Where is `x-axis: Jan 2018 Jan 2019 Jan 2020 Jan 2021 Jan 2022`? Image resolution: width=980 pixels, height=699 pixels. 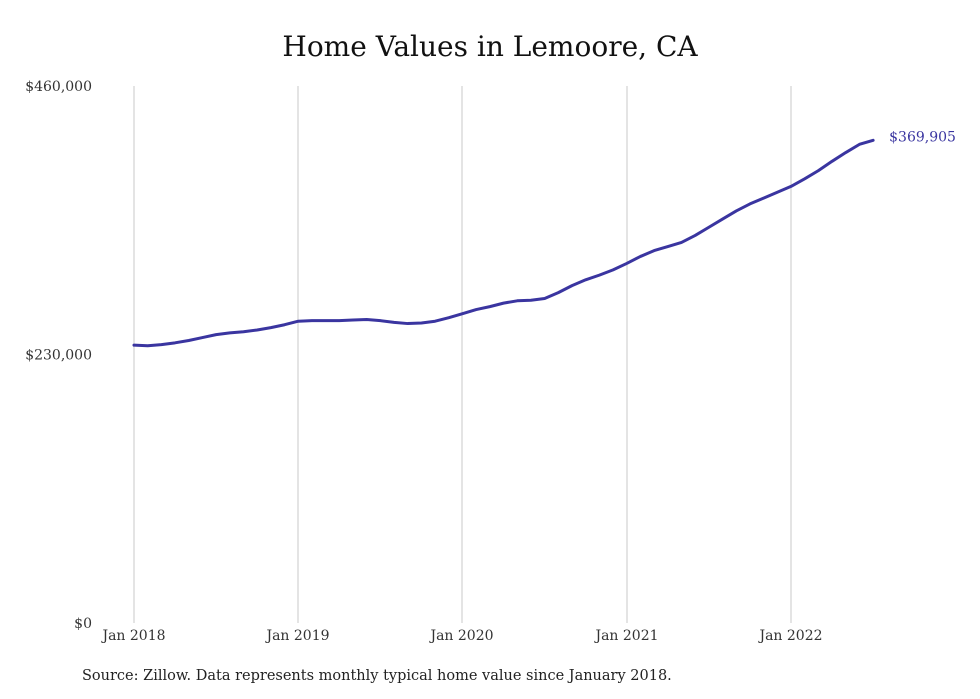 x-axis: Jan 2018 Jan 2019 Jan 2020 Jan 2021 Jan 2022 is located at coordinates (461, 636).